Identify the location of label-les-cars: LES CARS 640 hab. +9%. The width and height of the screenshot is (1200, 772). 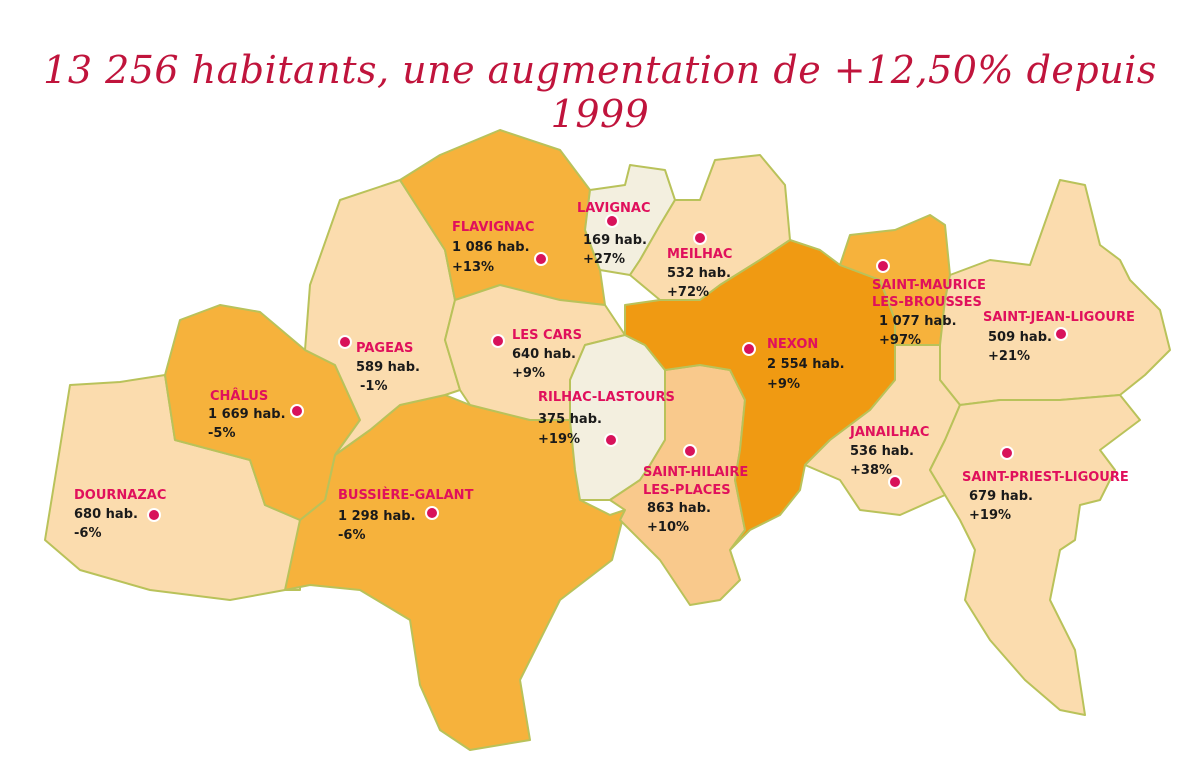
(536, 354).